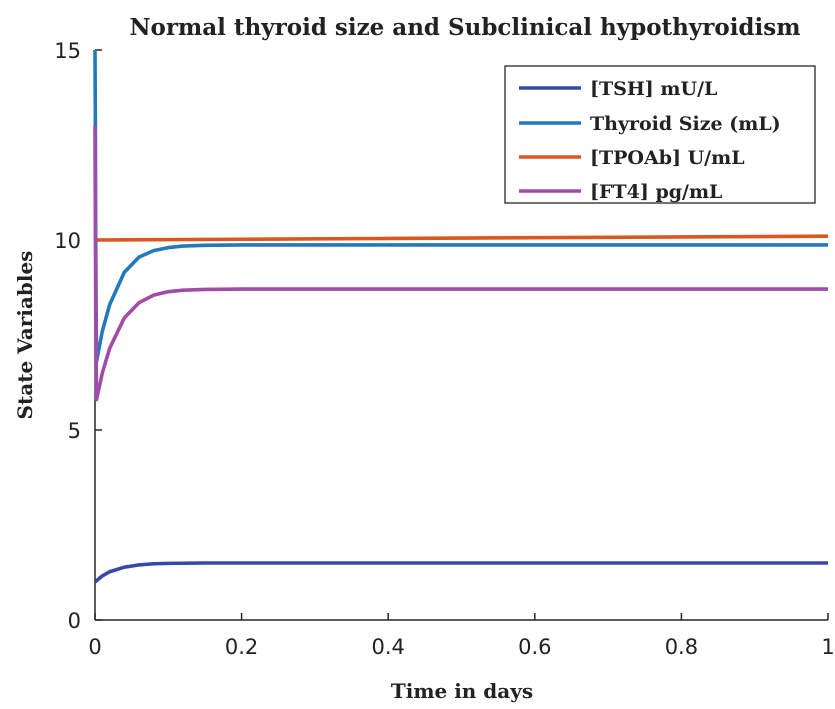  What do you see at coordinates (667, 158) in the screenshot?
I see `legend-label: [TPOAb] U/mL` at bounding box center [667, 158].